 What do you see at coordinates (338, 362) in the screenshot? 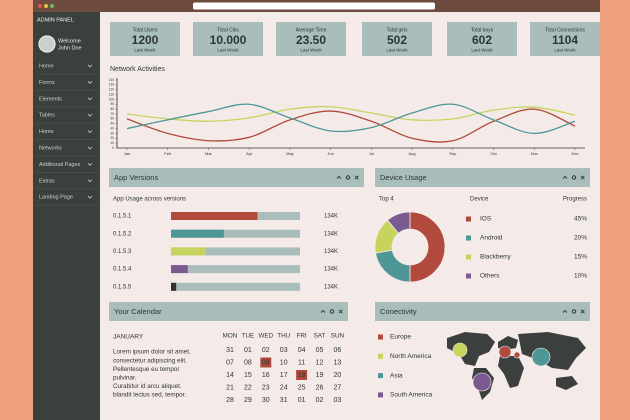
I see `day: 13` at bounding box center [338, 362].